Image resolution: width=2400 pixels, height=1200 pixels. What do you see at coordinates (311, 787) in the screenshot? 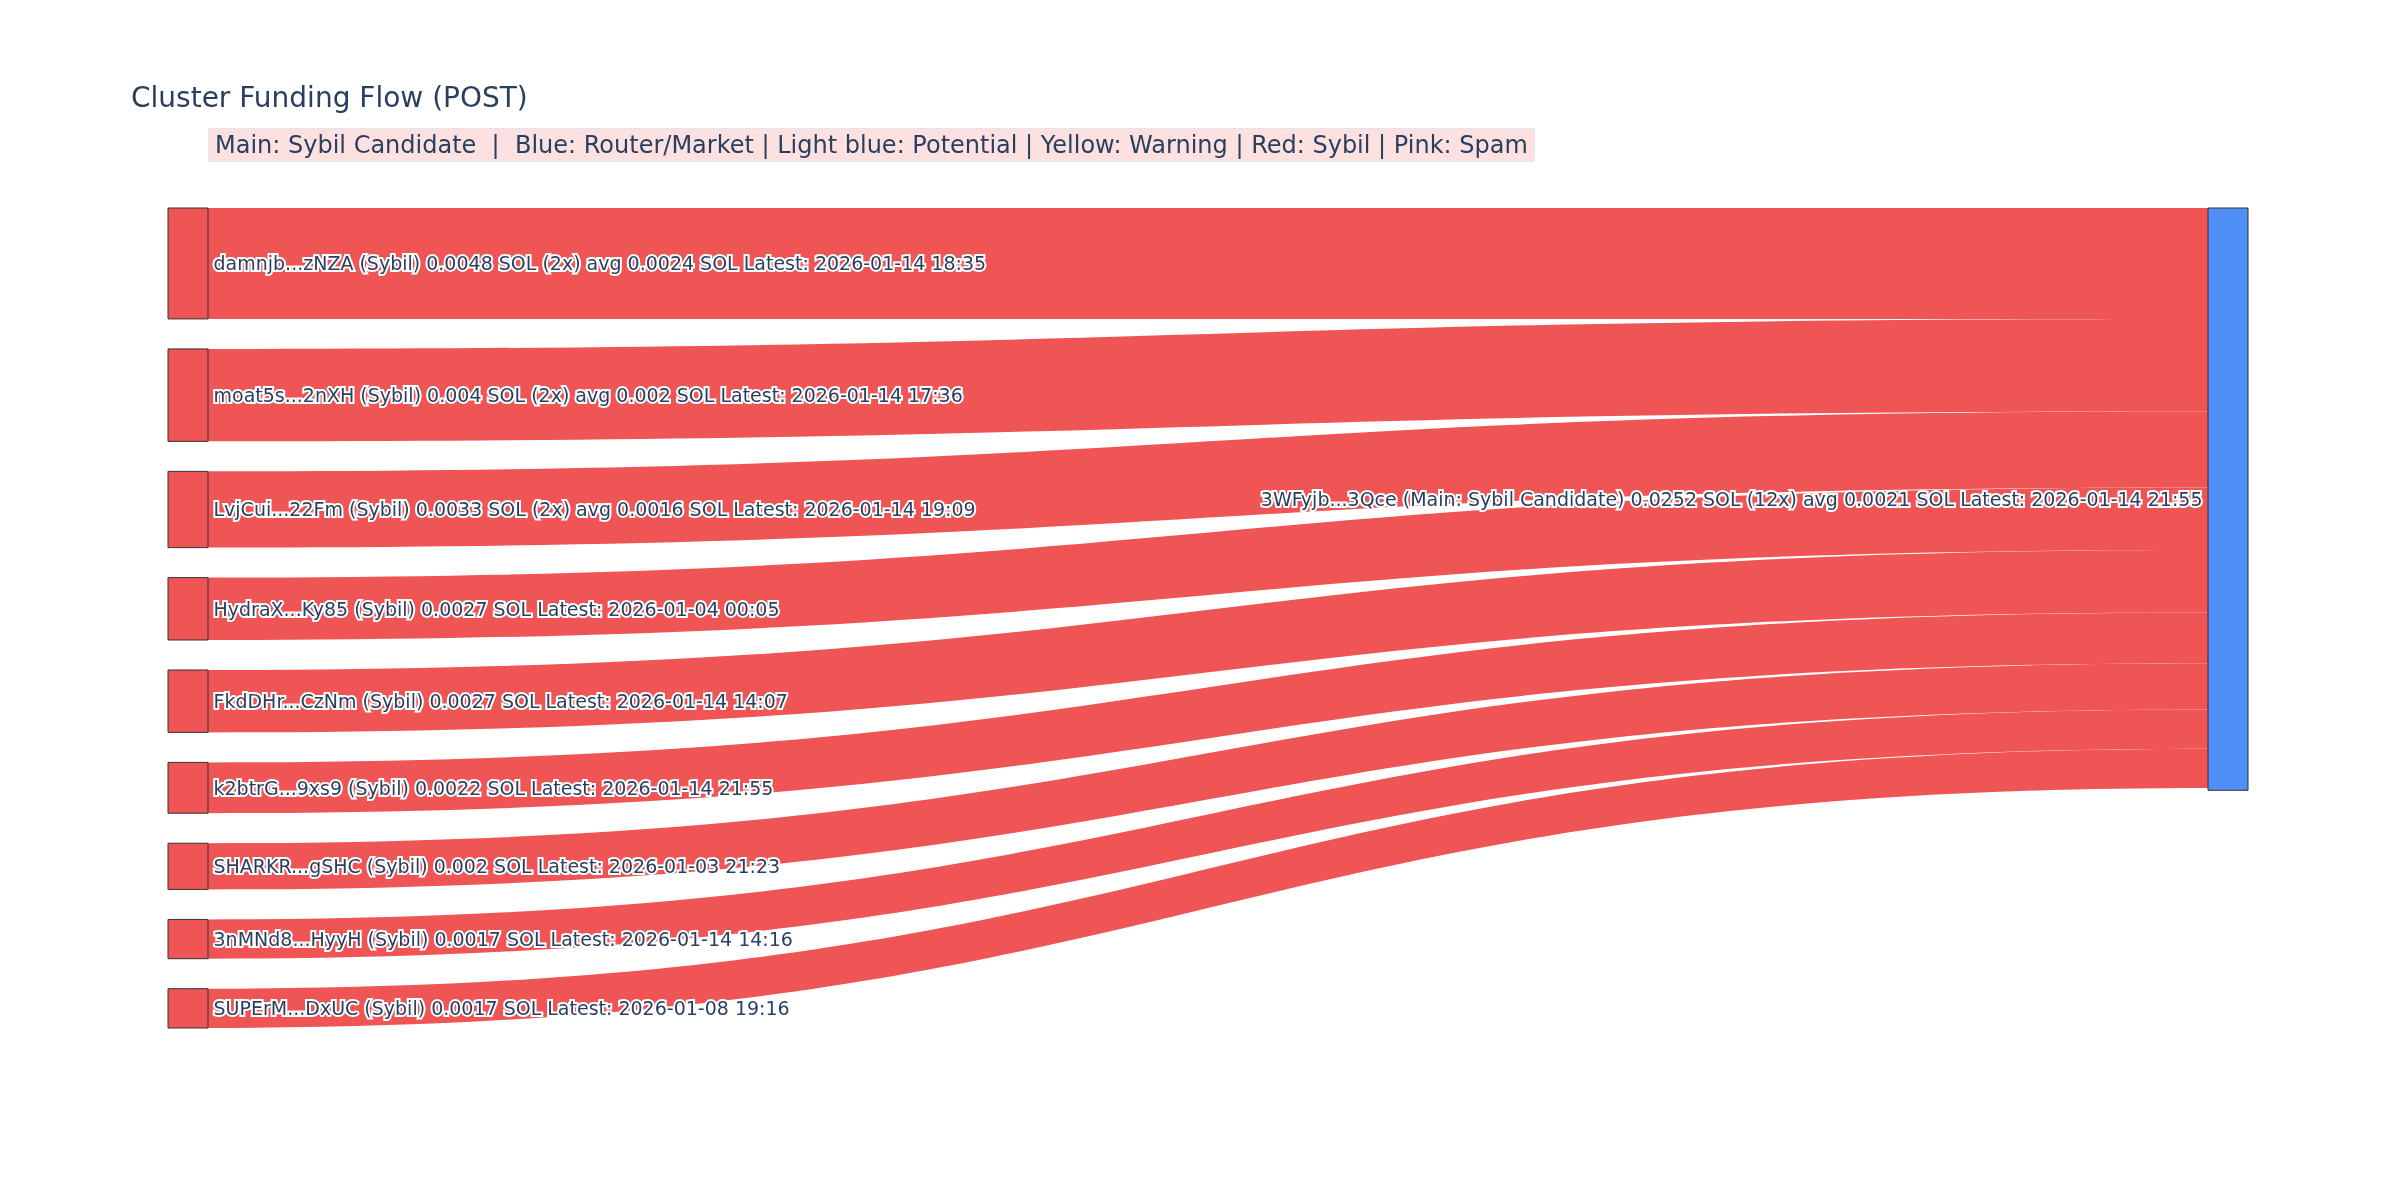
I see `category-label: k2btrG...9xs9 (Sybil)` at bounding box center [311, 787].